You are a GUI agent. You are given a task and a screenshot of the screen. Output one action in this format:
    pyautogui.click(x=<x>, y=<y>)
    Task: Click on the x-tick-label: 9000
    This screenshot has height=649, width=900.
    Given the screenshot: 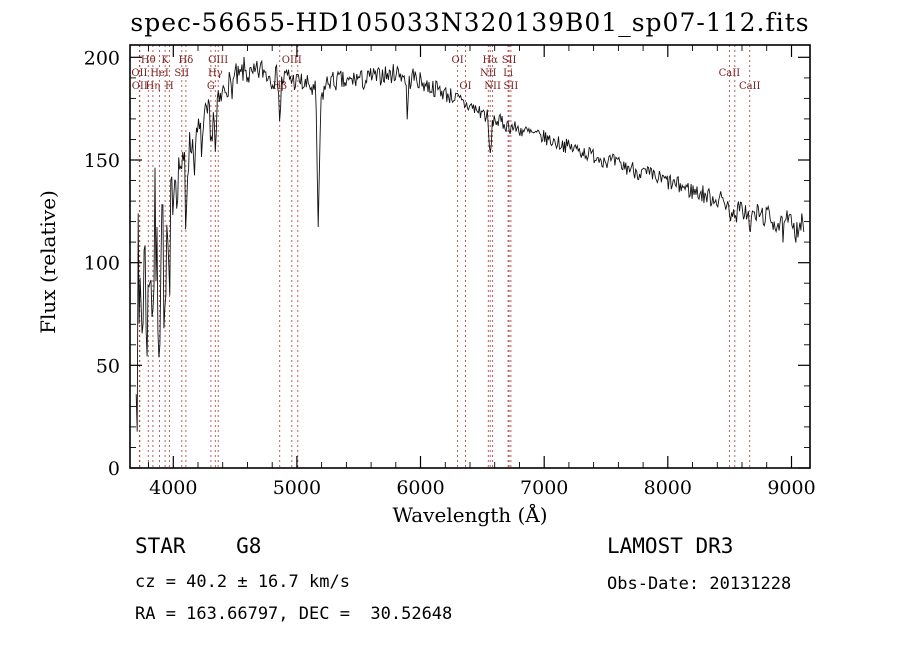 What is the action you would take?
    pyautogui.click(x=791, y=488)
    